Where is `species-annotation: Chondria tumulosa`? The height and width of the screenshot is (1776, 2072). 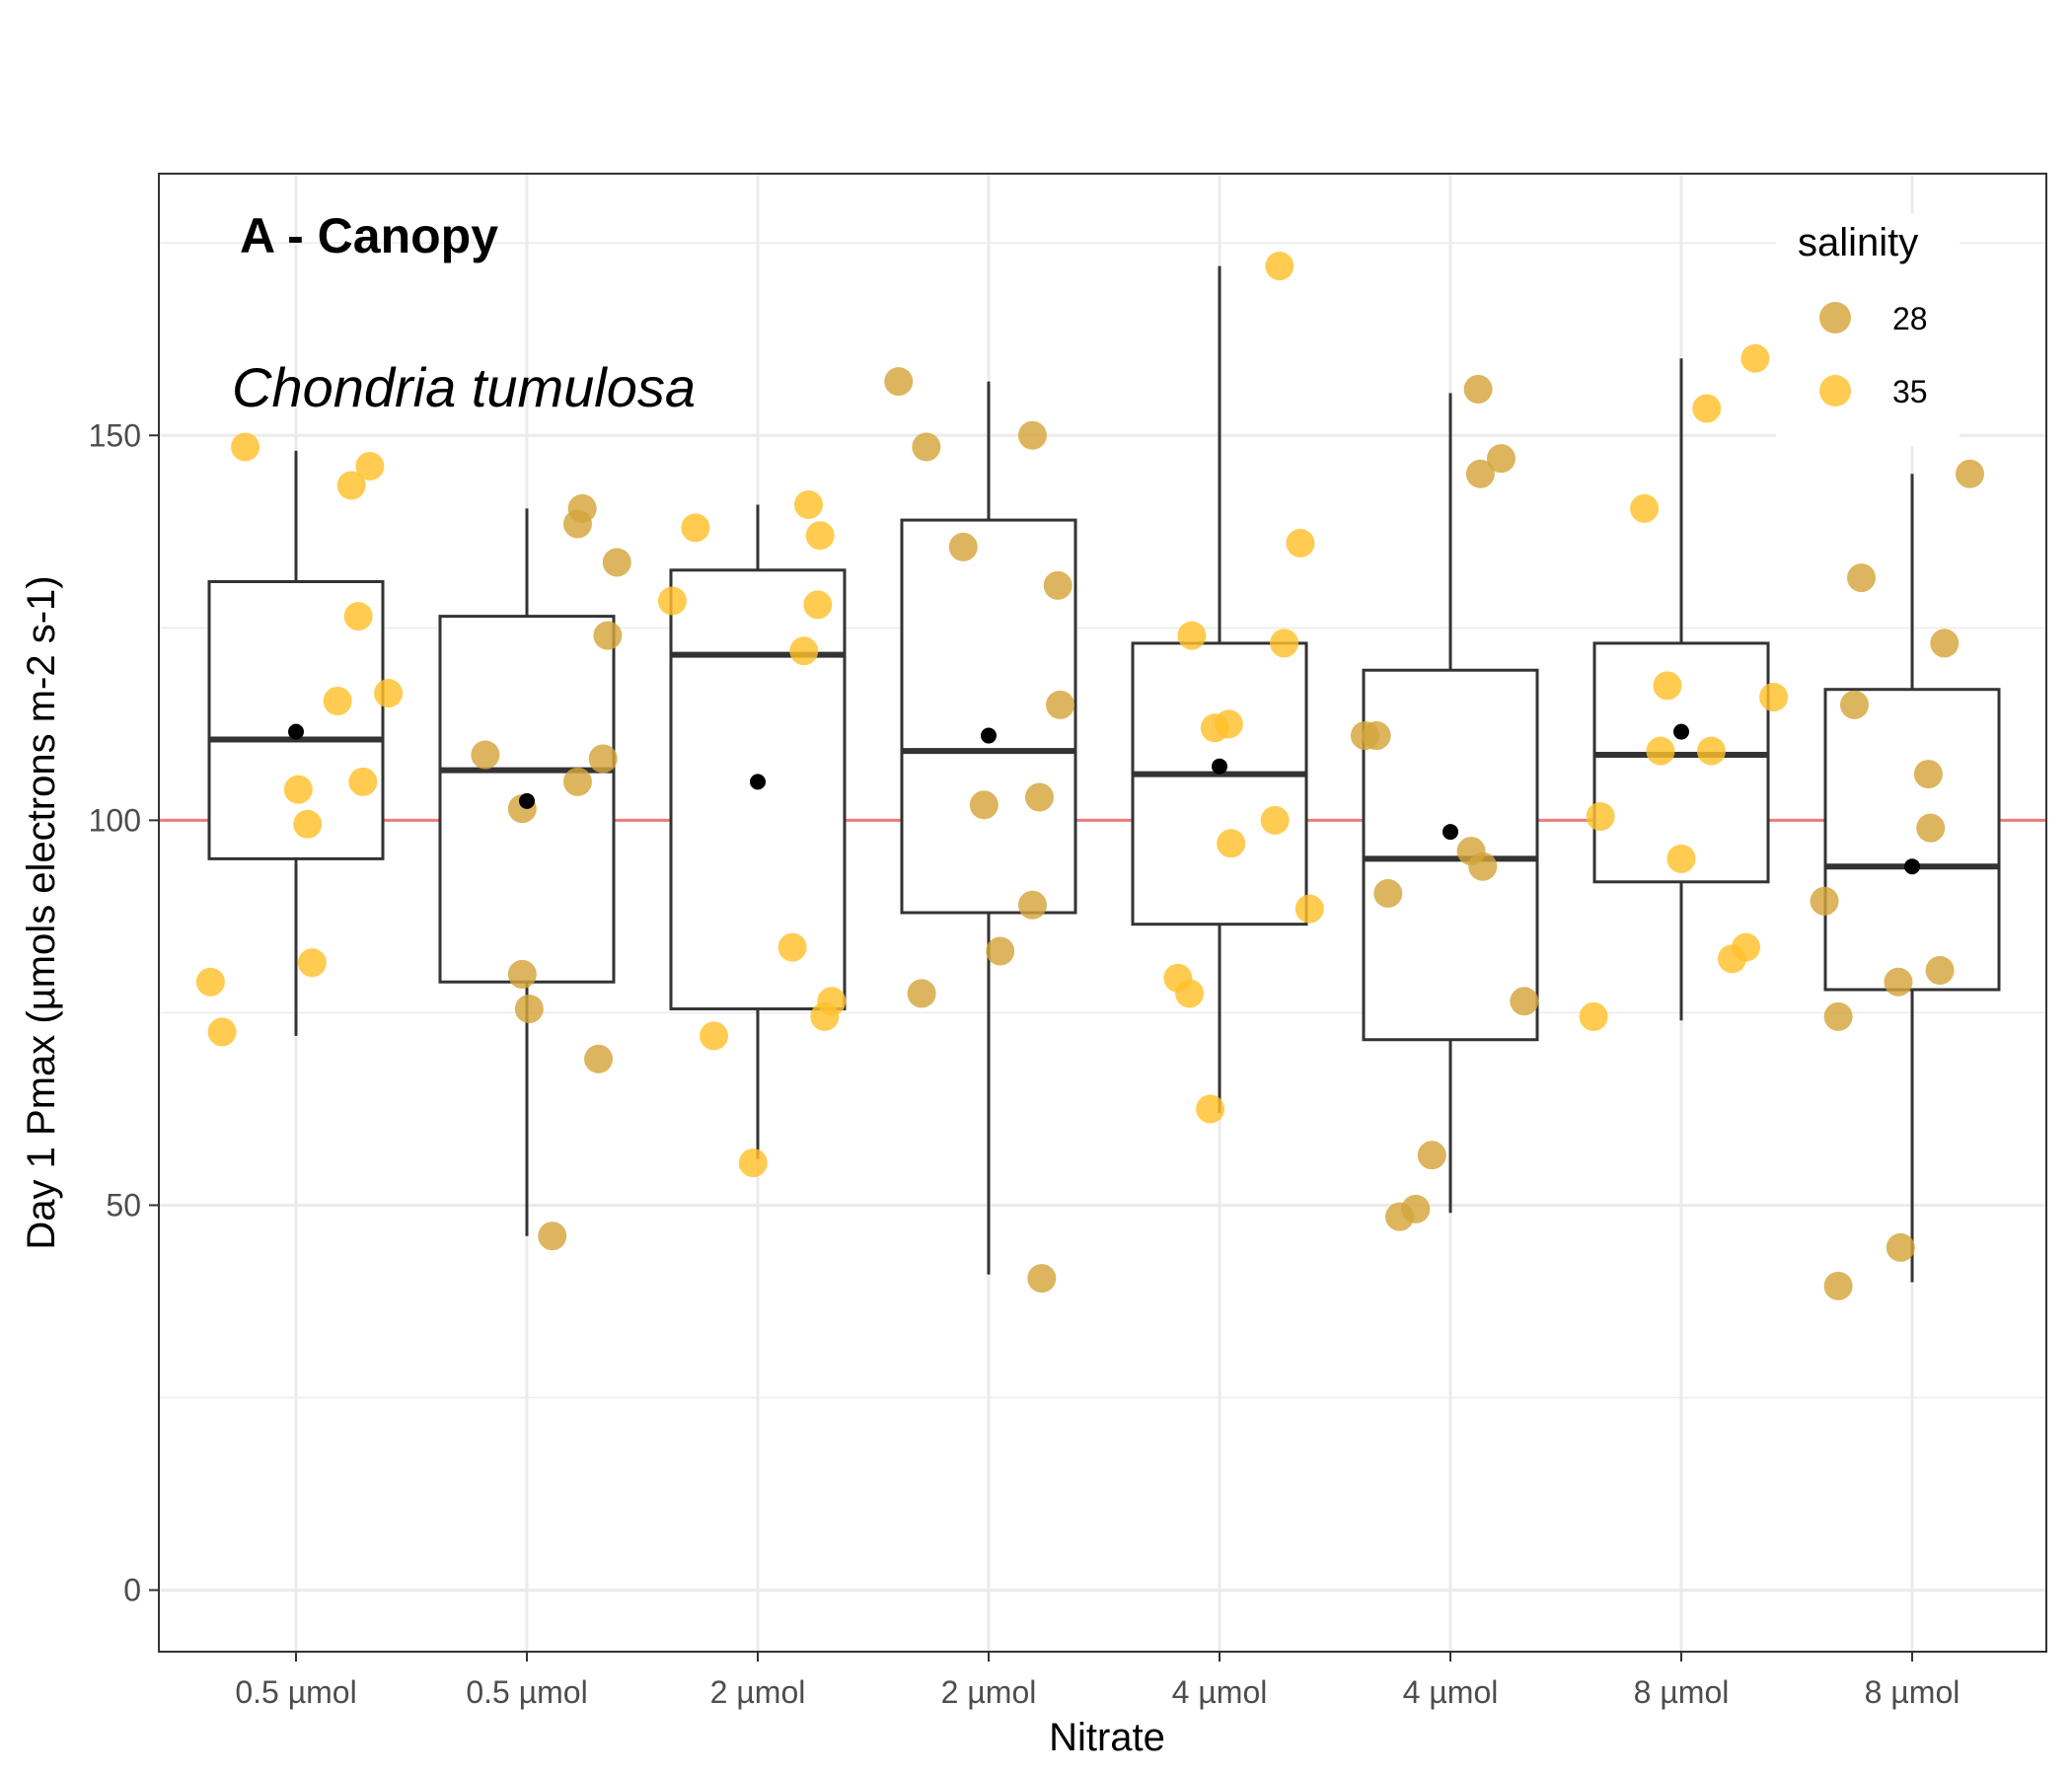 species-annotation: Chondria tumulosa is located at coordinates (464, 387).